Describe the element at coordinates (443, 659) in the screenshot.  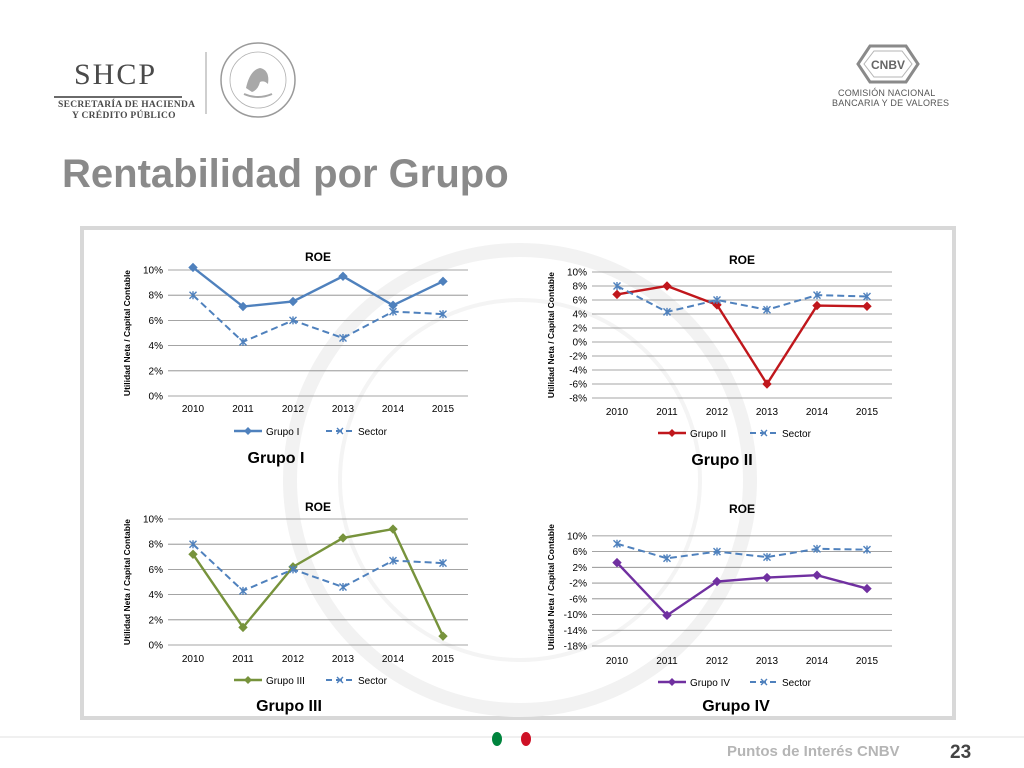
I see `x-tick-label: 2015` at that location.